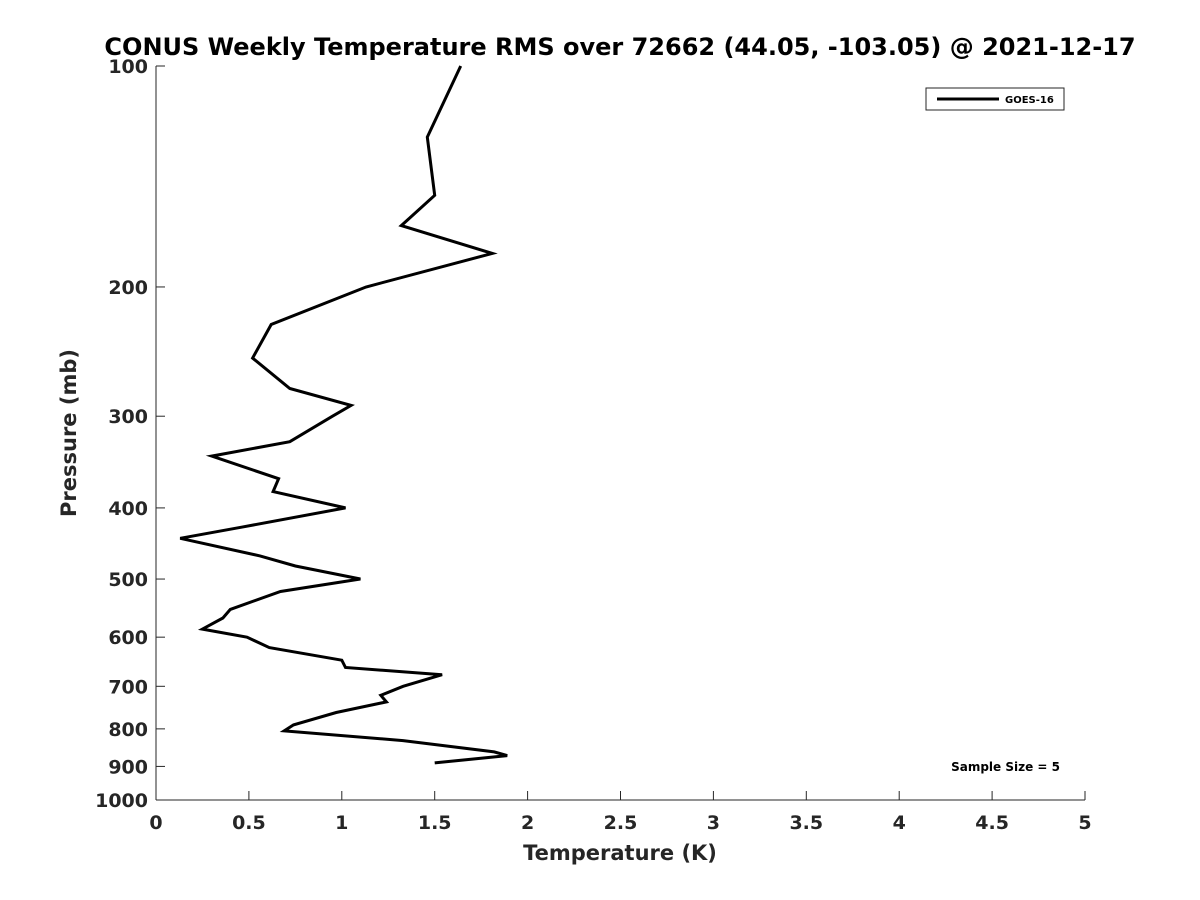 This screenshot has height=900, width=1200. Describe the element at coordinates (899, 823) in the screenshot. I see `x-tick-label: 4` at that location.